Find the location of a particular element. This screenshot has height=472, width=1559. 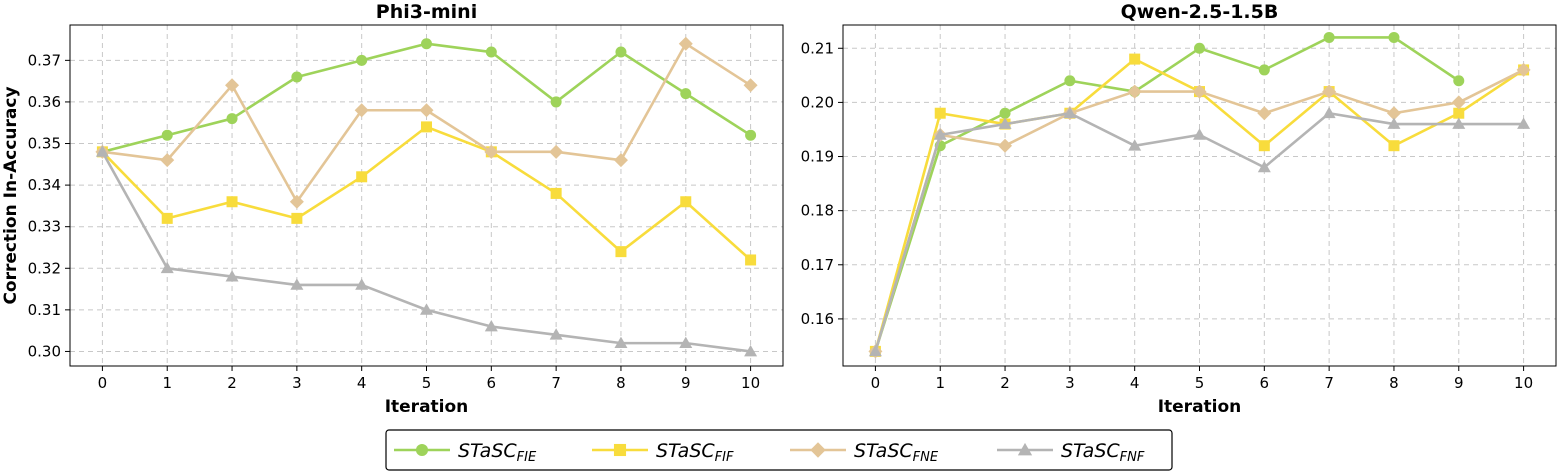

y-tick-label: 0.36 is located at coordinates (44, 102).